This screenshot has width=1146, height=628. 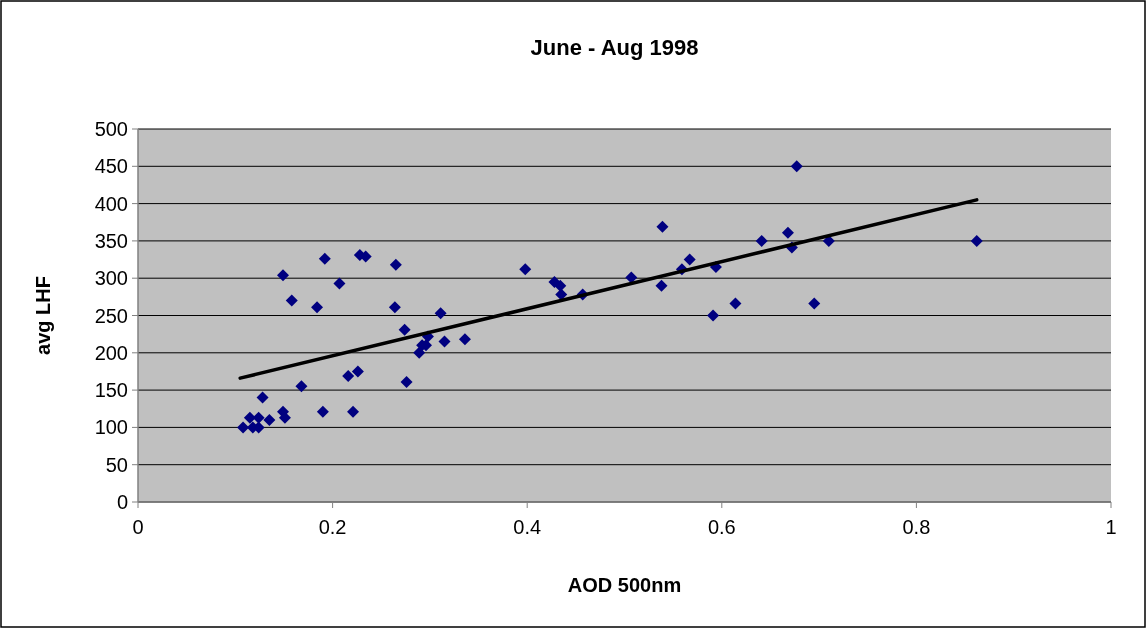 I want to click on y-tick-label: 150, so click(x=111, y=390).